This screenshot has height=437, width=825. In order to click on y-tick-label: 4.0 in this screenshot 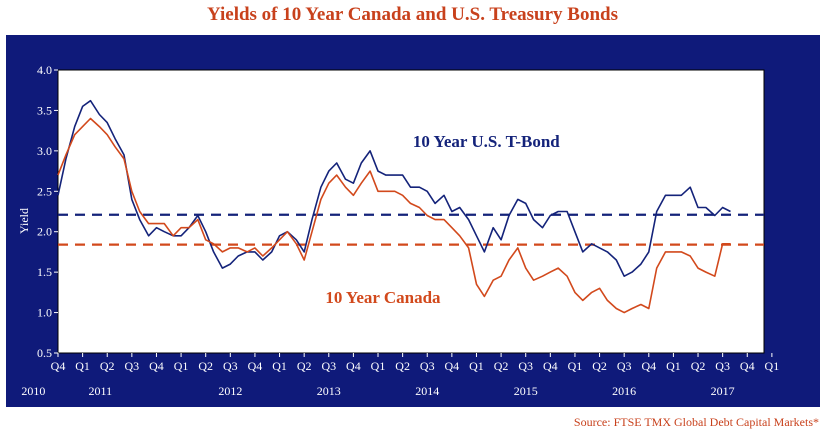, I will do `click(44, 70)`.